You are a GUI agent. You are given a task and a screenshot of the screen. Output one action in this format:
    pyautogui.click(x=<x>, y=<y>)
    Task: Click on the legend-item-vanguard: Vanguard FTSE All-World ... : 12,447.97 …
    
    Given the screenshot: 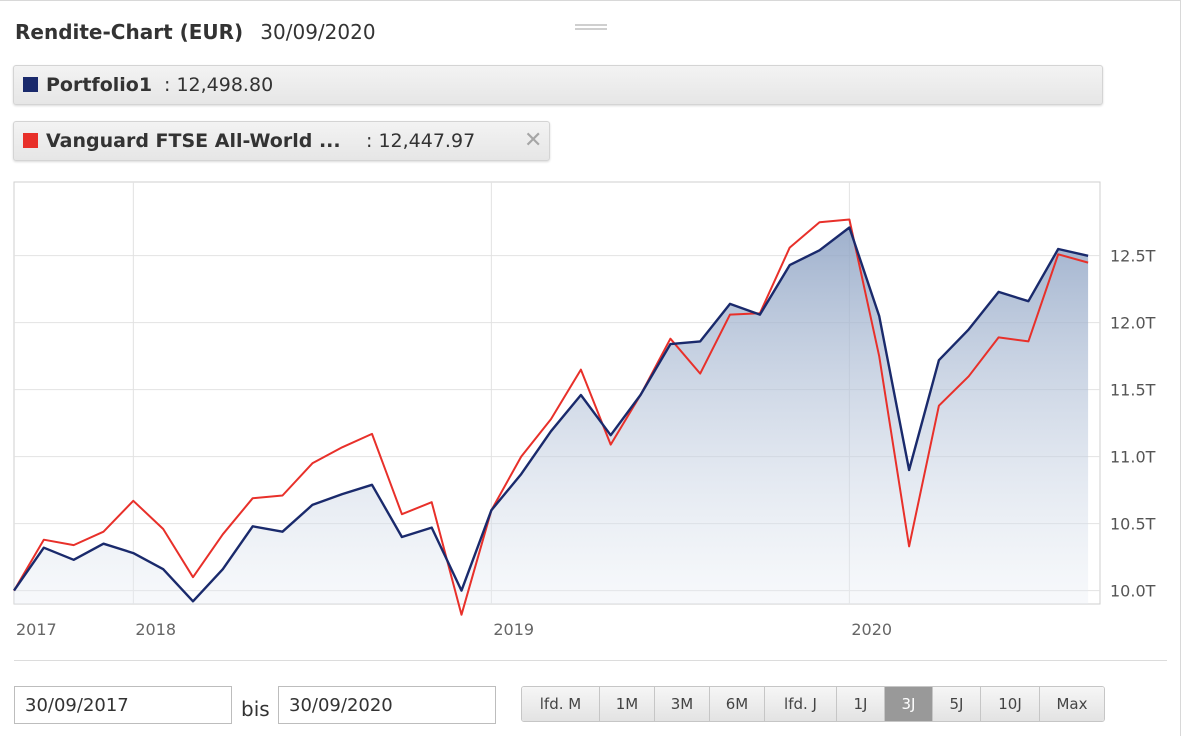 What is the action you would take?
    pyautogui.click(x=281, y=141)
    